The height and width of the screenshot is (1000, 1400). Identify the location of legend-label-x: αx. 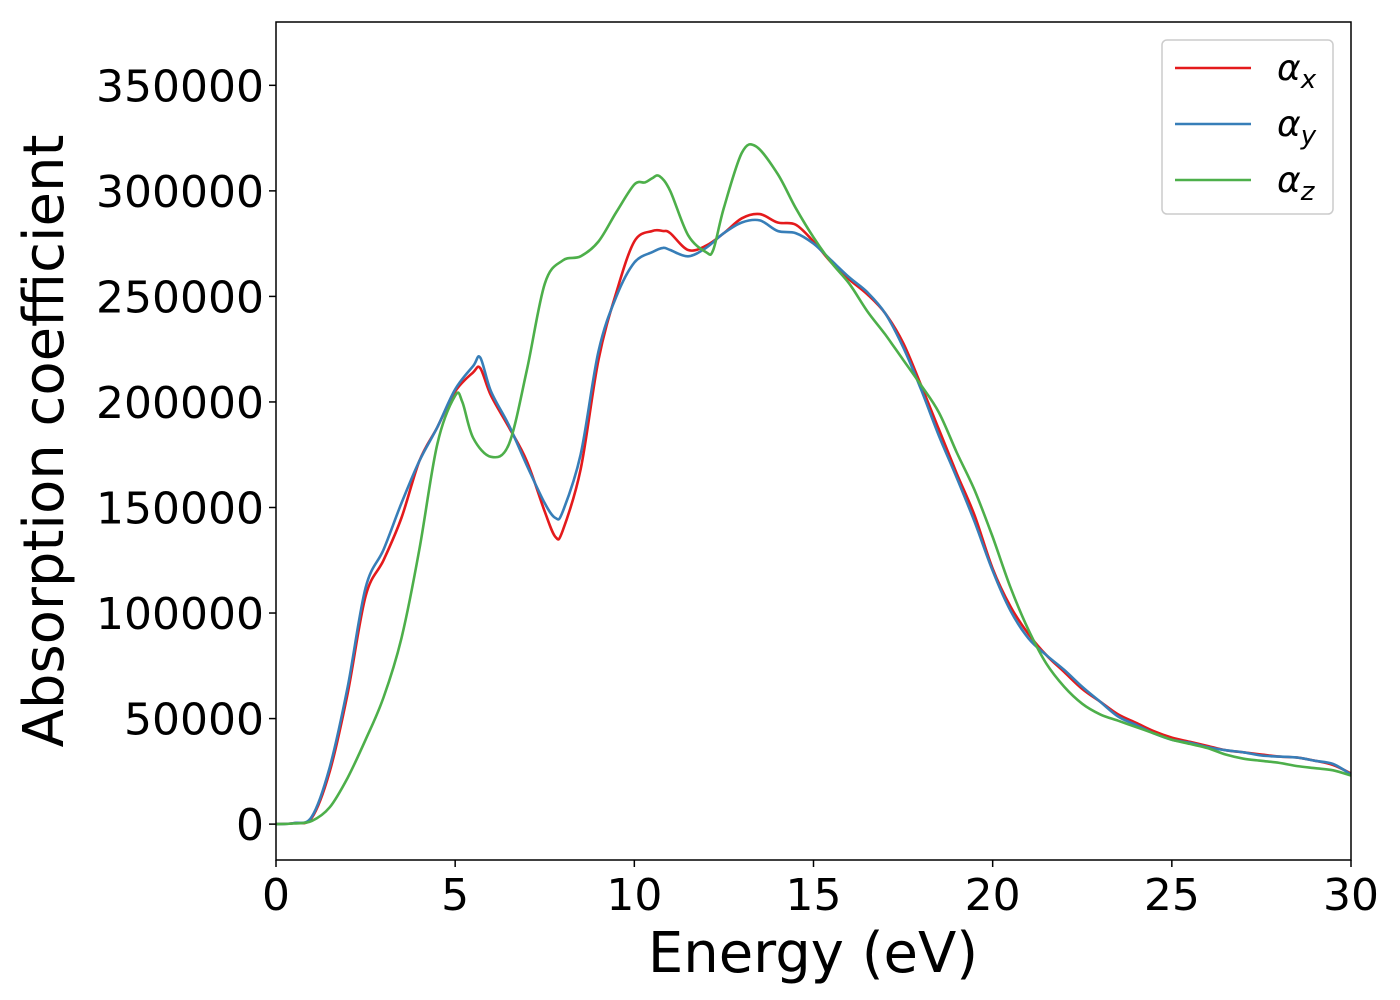
(1297, 71).